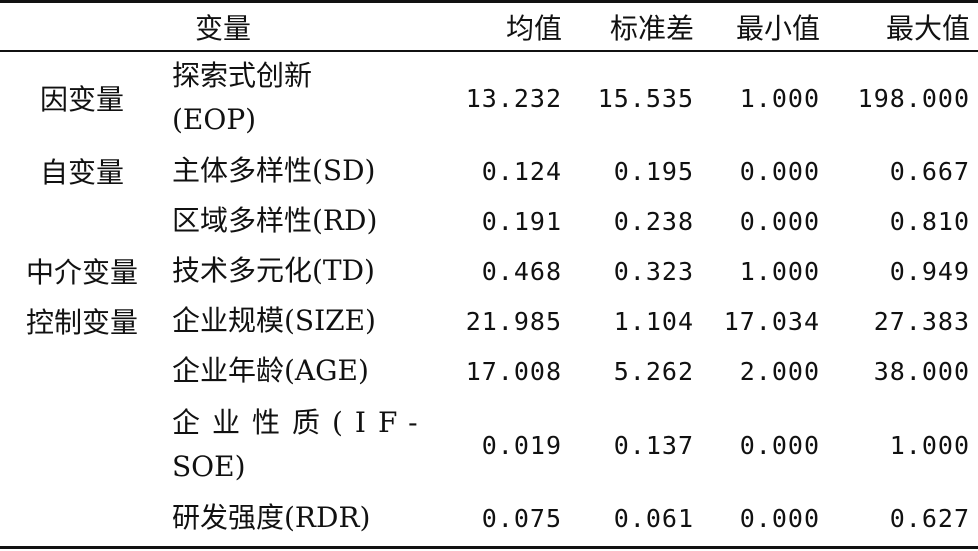  What do you see at coordinates (772, 321) in the screenshot?
I see `min-cell: 17.034` at bounding box center [772, 321].